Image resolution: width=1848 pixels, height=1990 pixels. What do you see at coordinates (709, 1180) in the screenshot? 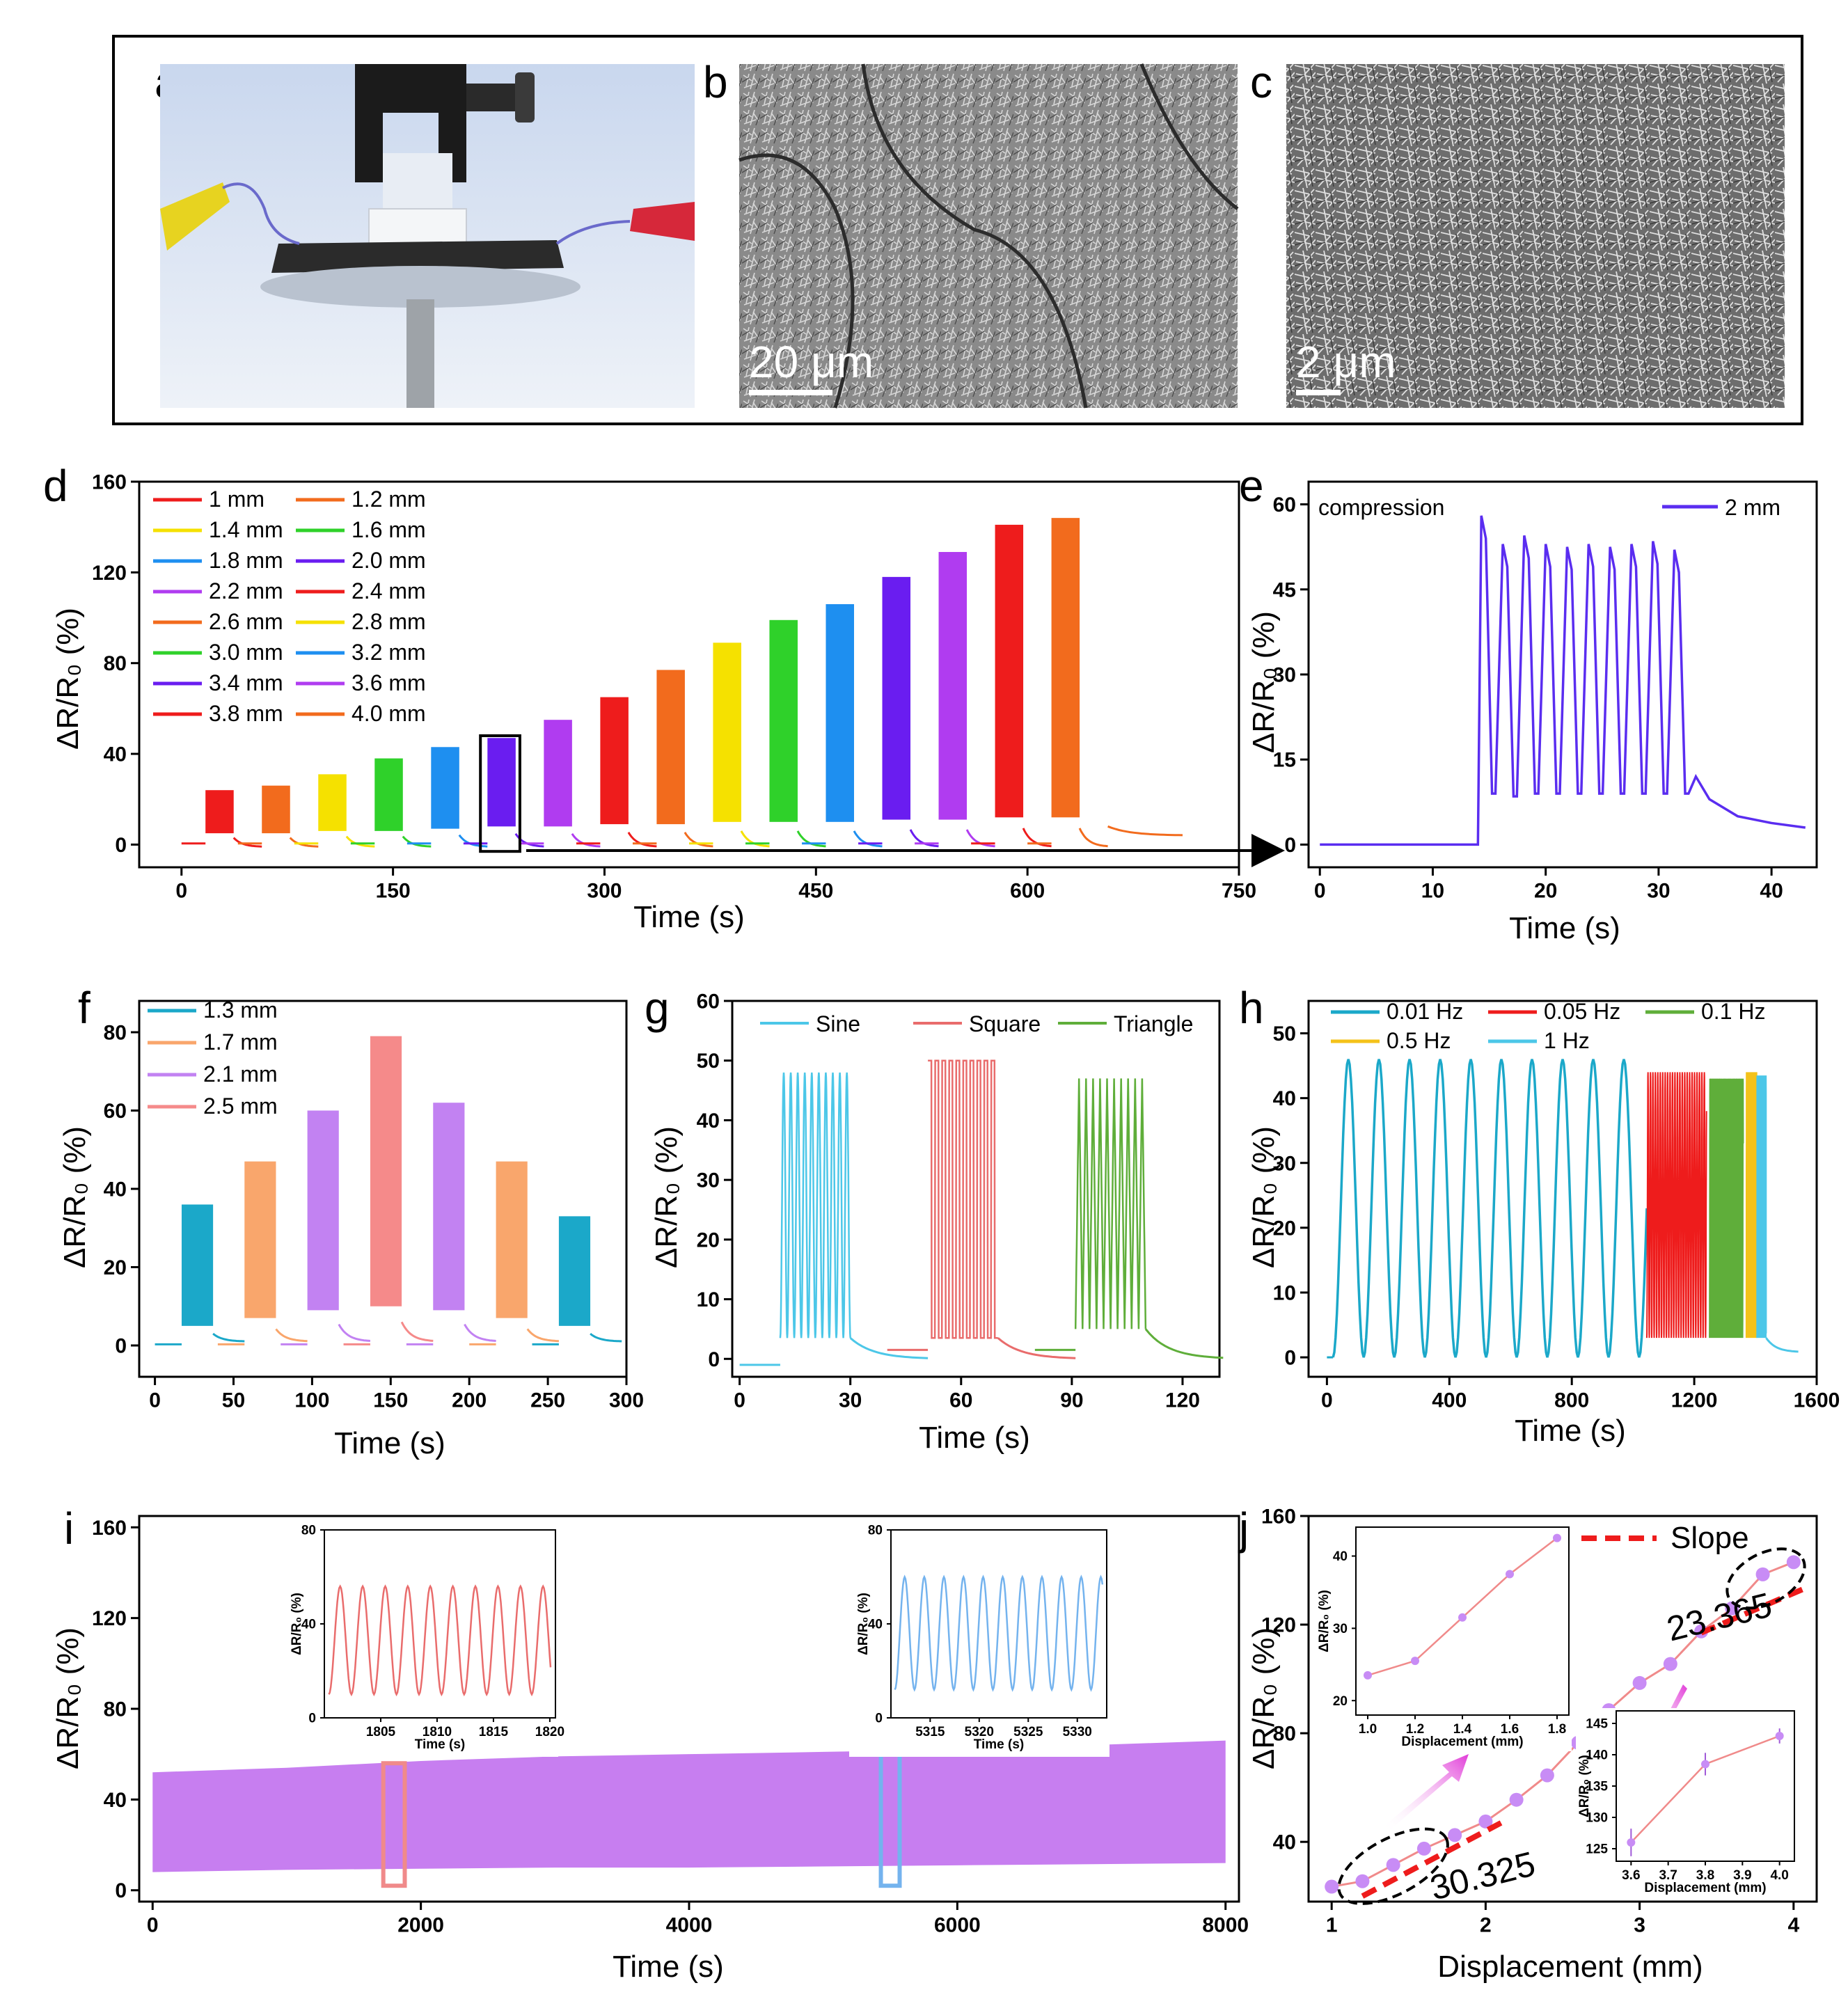
I see `y-tick-label: 30` at bounding box center [709, 1180].